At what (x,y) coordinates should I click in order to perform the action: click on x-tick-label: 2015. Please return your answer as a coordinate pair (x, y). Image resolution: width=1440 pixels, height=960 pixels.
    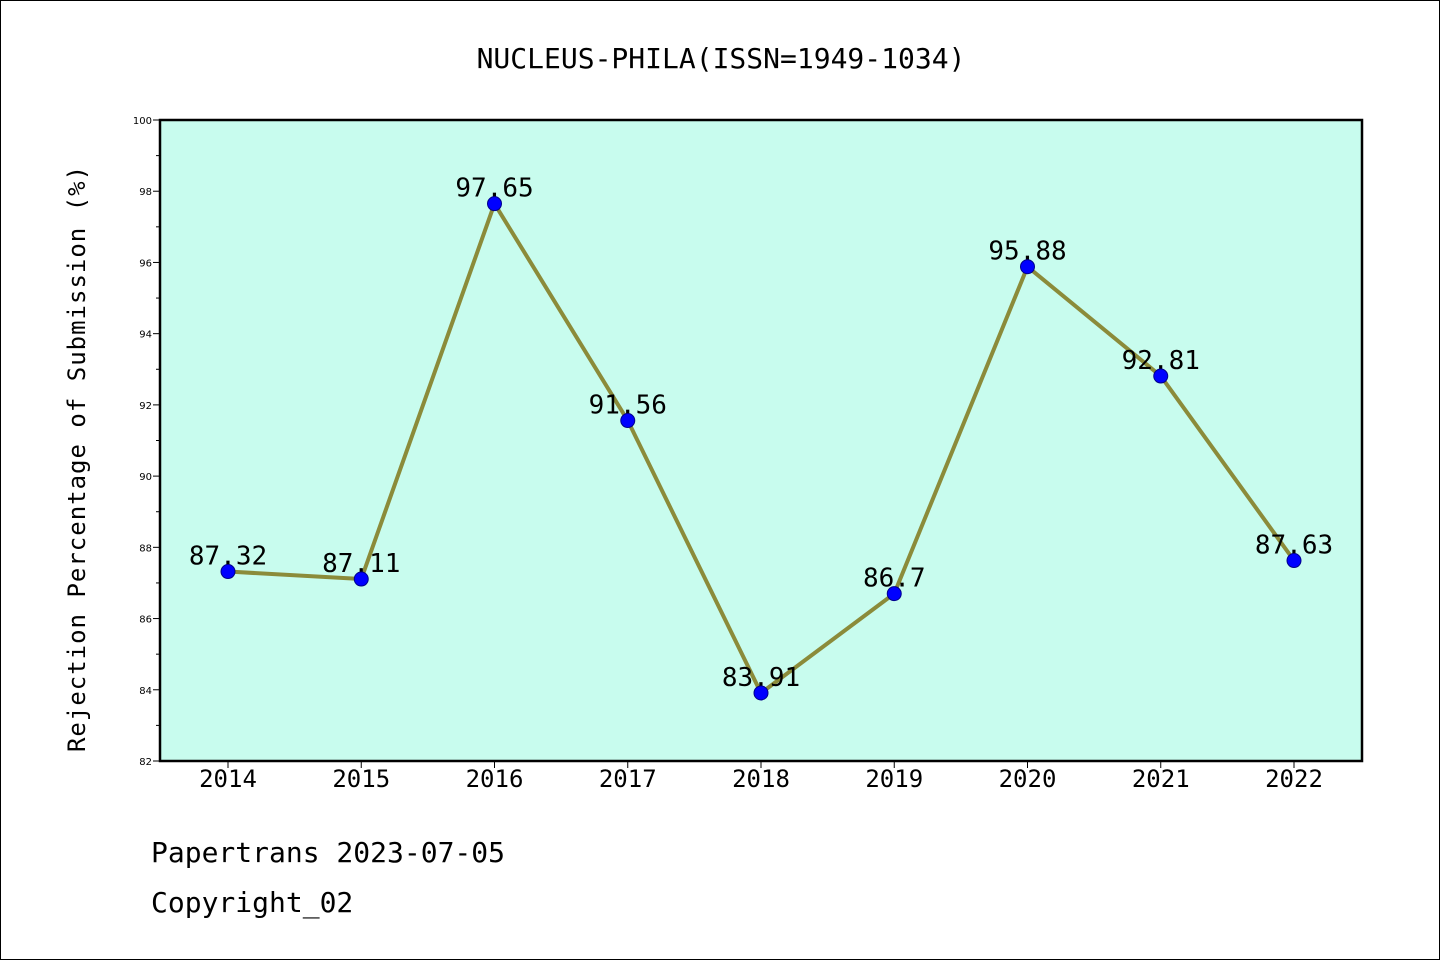
    Looking at the image, I should click on (361, 779).